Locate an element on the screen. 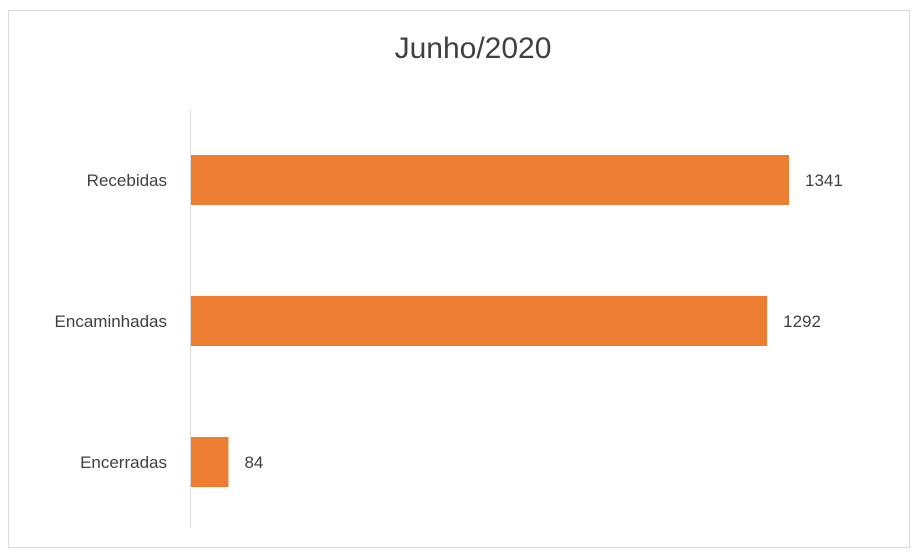 This screenshot has height=552, width=918. category-label-encaminhadas: Encaminhadas is located at coordinates (111, 321).